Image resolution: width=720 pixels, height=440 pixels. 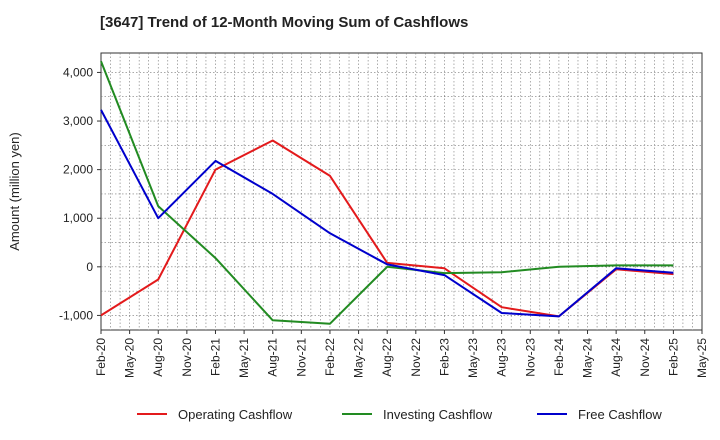 What do you see at coordinates (187, 357) in the screenshot?
I see `x-tick-label: Nov-20` at bounding box center [187, 357].